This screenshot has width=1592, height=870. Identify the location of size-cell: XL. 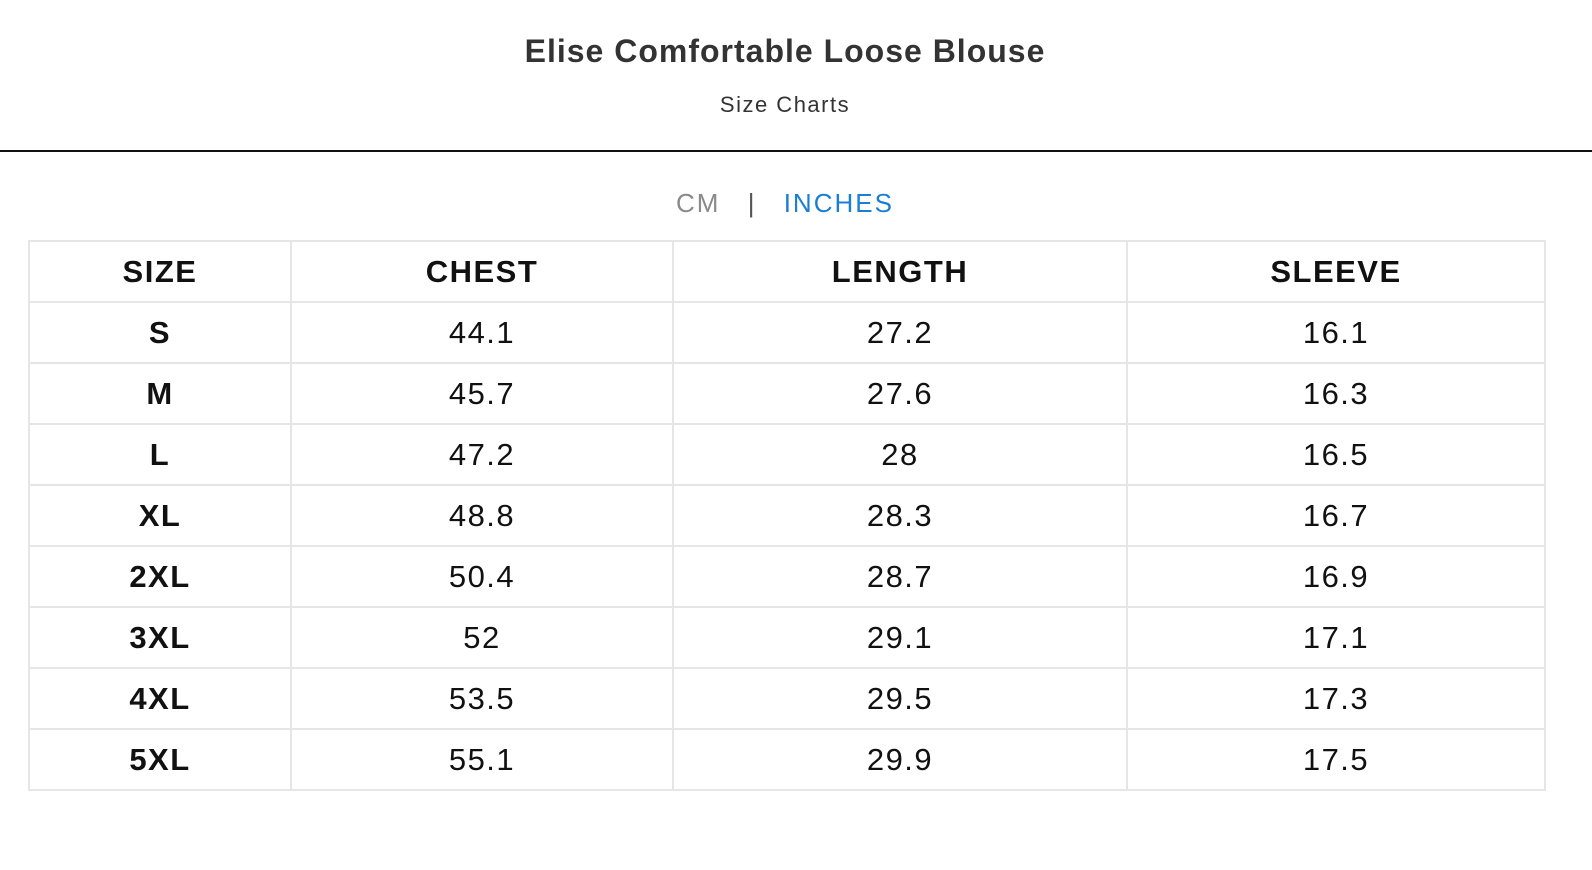
(160, 515).